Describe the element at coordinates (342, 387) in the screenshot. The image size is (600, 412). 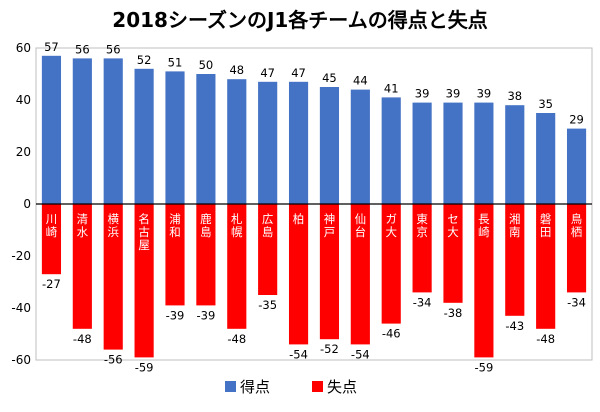
I see `legend-label-conceded: 失点` at that location.